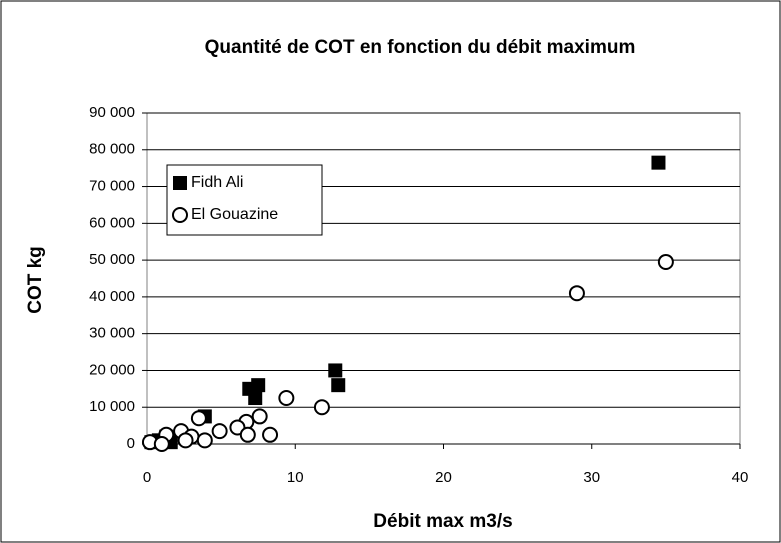 This screenshot has width=781, height=543. What do you see at coordinates (443, 477) in the screenshot?
I see `x-tick-label: 20` at bounding box center [443, 477].